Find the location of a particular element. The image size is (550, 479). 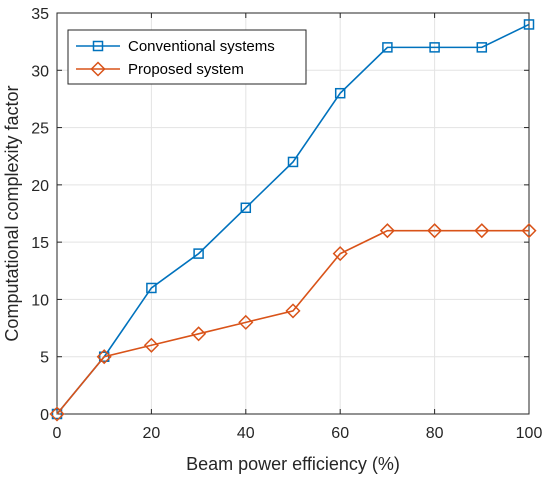

x-tick-label: 100 is located at coordinates (529, 433).